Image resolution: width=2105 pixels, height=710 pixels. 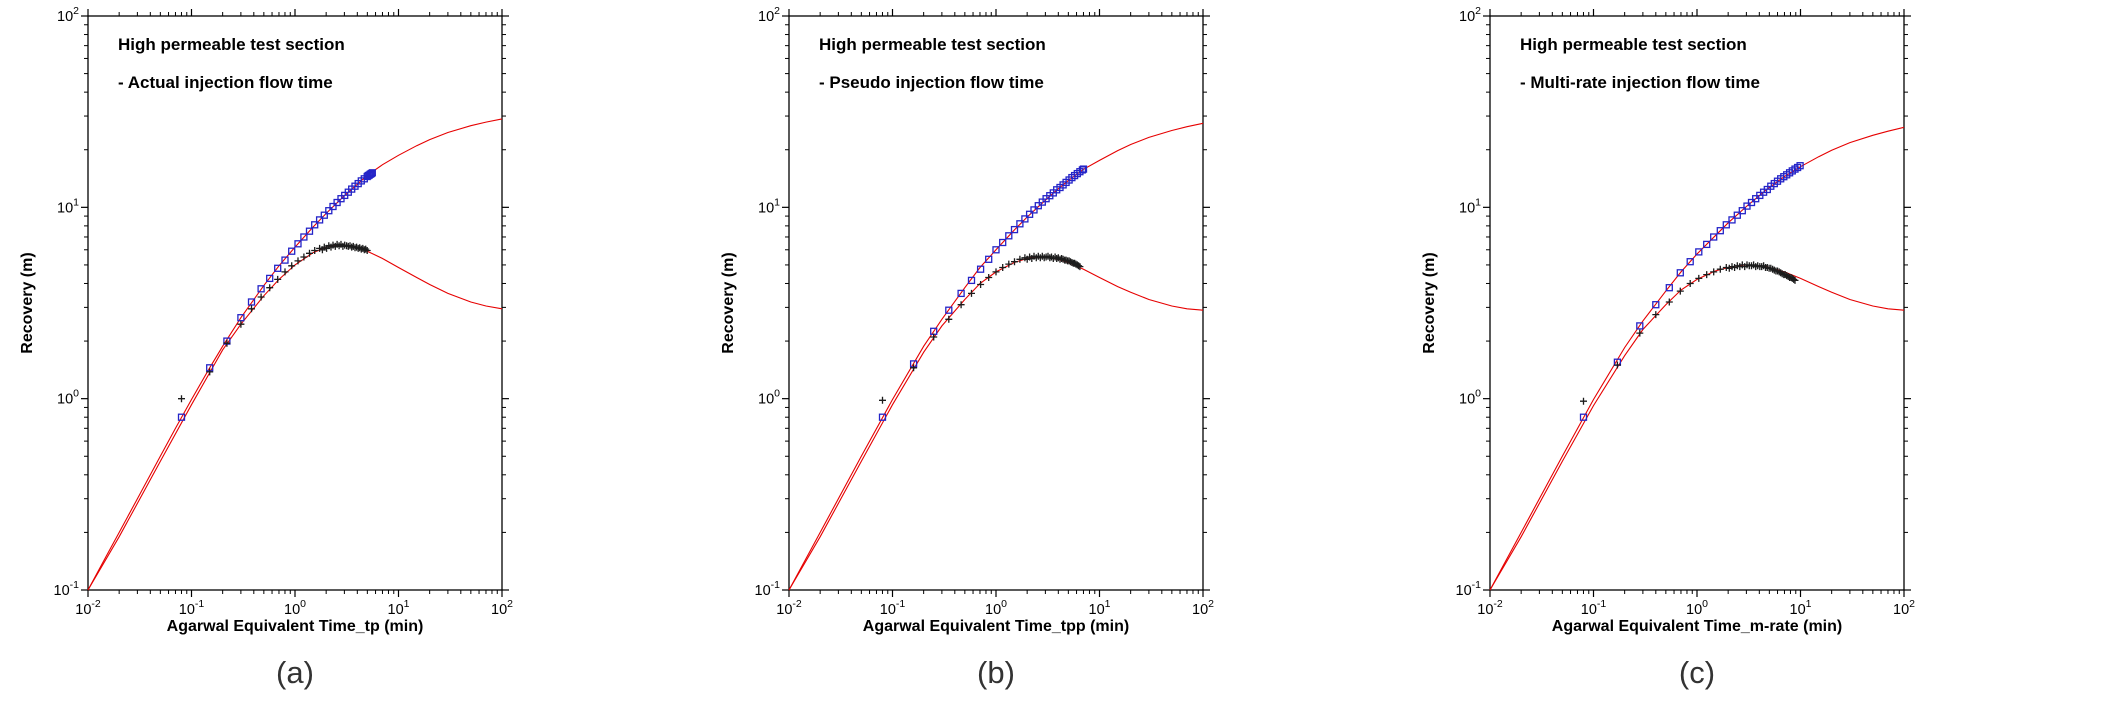 What do you see at coordinates (996, 626) in the screenshot?
I see `x-axis-label: Agarwal Equivalent Time_tpp (min)` at bounding box center [996, 626].